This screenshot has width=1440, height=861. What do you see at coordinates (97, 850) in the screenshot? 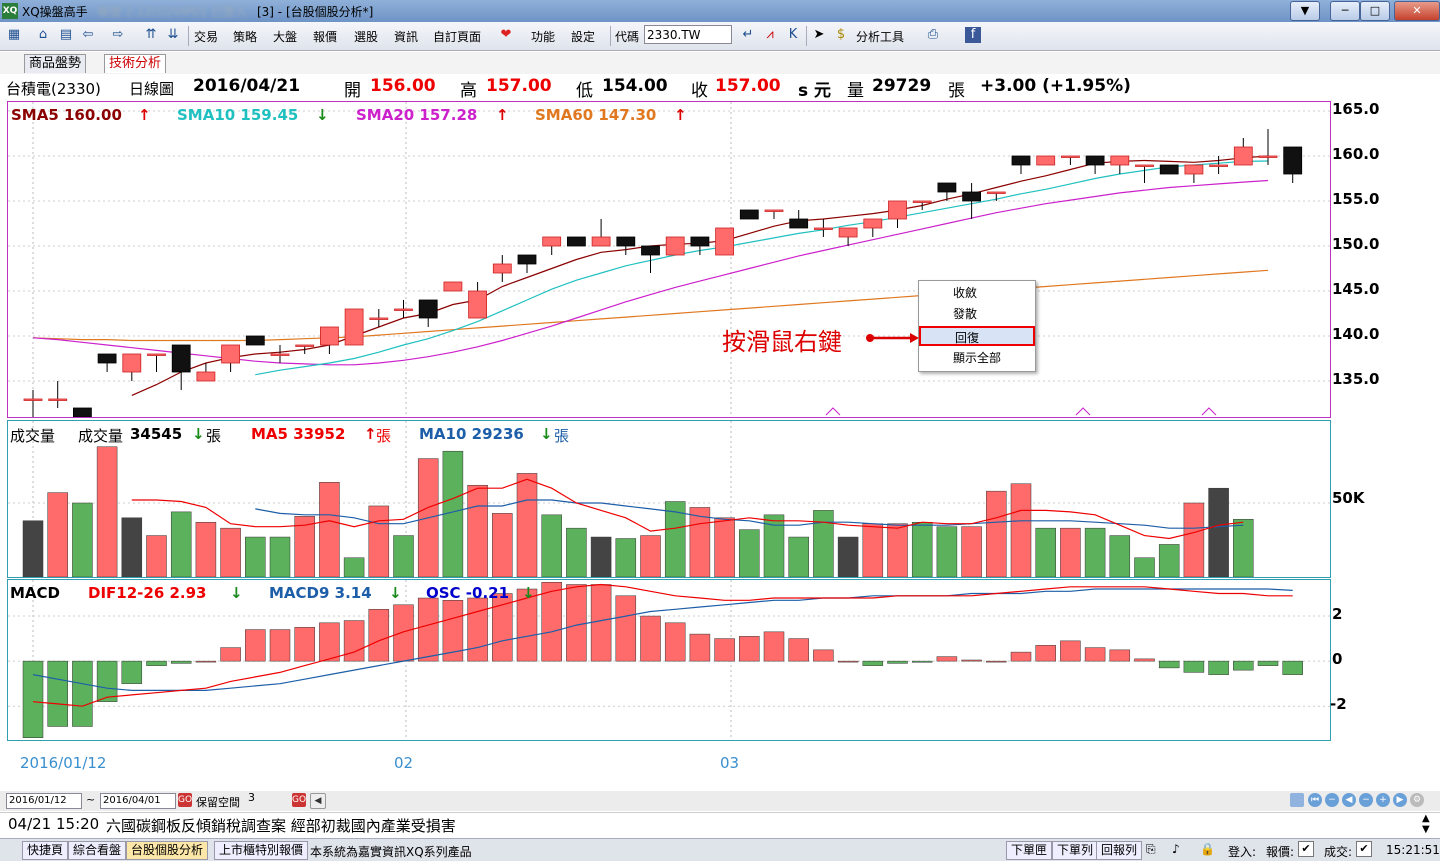
I see `statusbar-tab-overview: 綜合看盤` at bounding box center [97, 850].